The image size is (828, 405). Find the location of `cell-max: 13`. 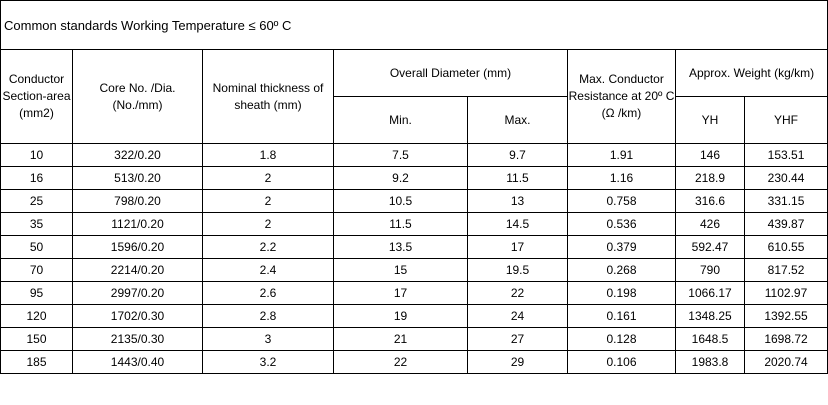

cell-max: 13 is located at coordinates (517, 201).